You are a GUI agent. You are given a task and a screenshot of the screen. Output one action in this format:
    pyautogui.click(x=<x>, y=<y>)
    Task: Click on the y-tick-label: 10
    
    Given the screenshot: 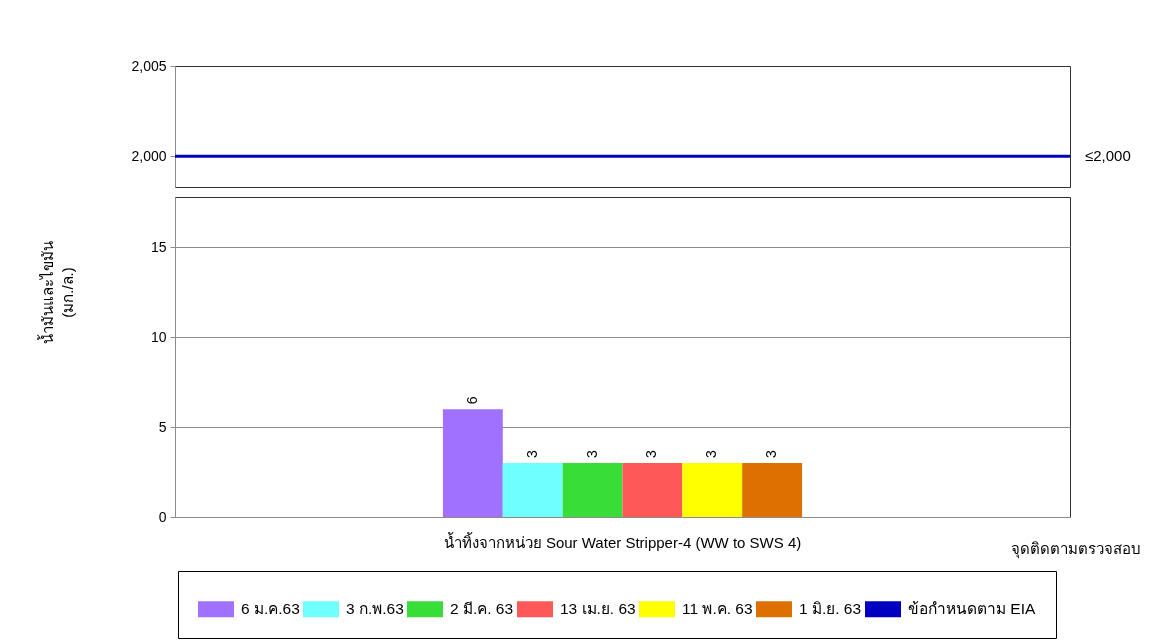 What is the action you would take?
    pyautogui.click(x=158, y=336)
    